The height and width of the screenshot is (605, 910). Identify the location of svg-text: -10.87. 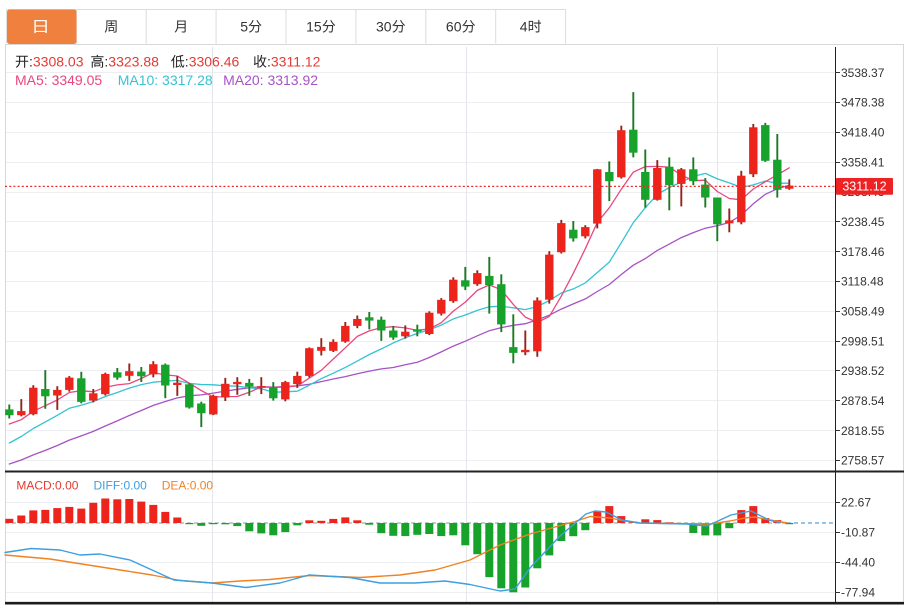
(858, 533).